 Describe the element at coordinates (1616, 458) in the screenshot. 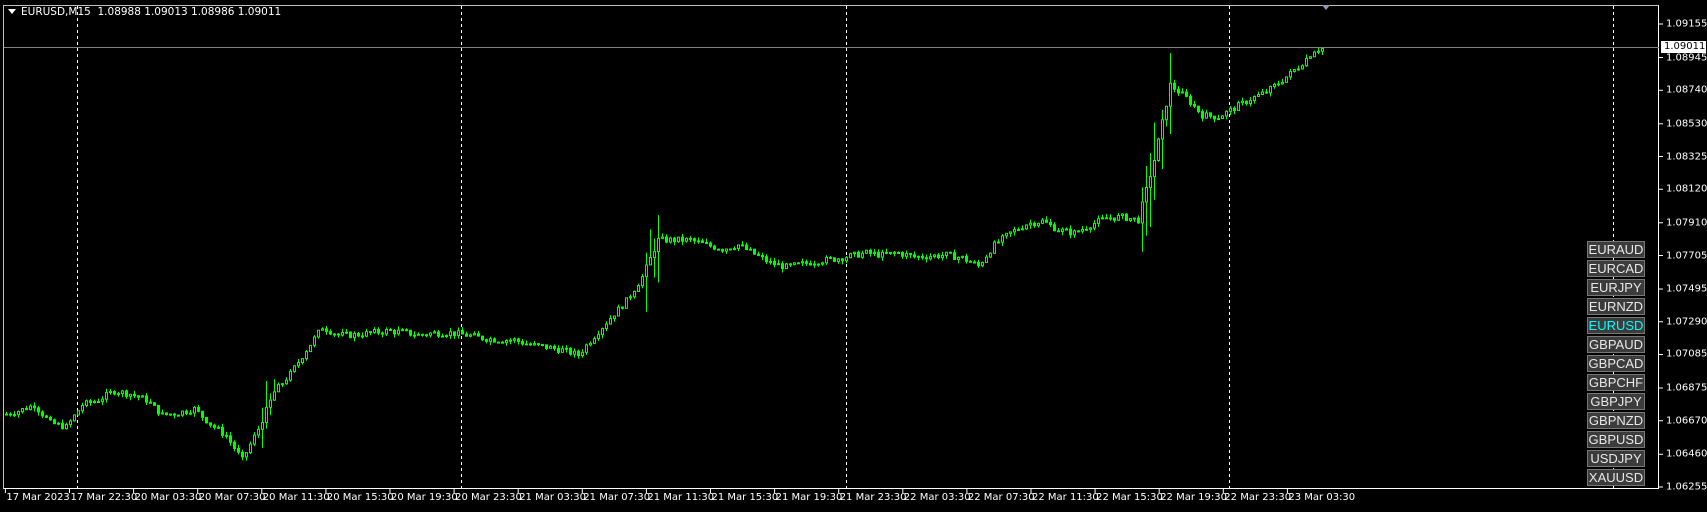

I see `symbol-button-usdjpy: USDJPY` at that location.